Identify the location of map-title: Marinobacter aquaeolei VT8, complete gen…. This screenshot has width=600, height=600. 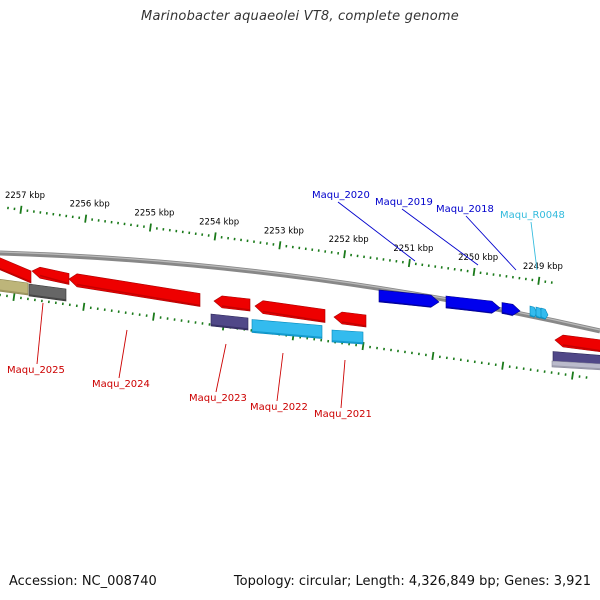
(300, 16).